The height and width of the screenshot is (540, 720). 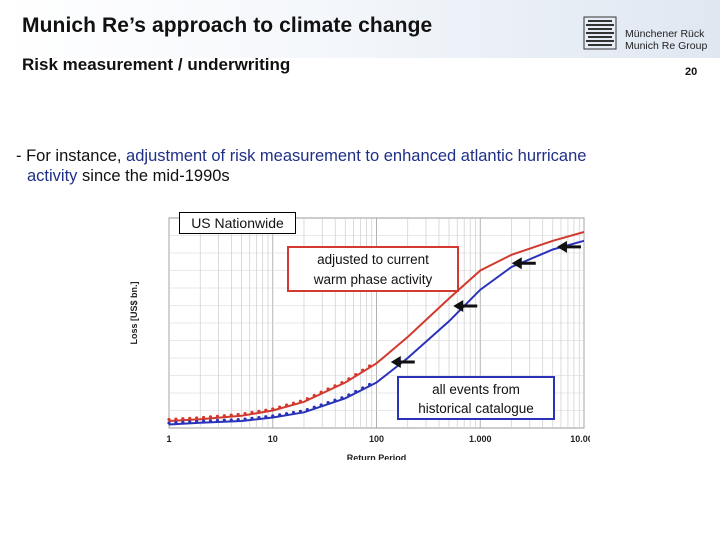 What do you see at coordinates (227, 25) in the screenshot?
I see `page-title: Munich Re’s approach to climate change` at bounding box center [227, 25].